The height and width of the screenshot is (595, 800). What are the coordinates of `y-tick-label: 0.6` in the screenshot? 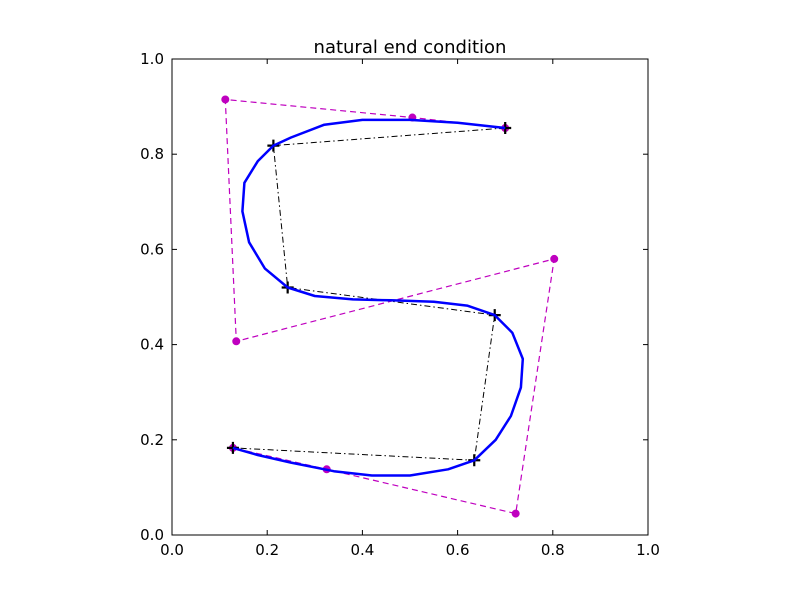 It's located at (152, 249).